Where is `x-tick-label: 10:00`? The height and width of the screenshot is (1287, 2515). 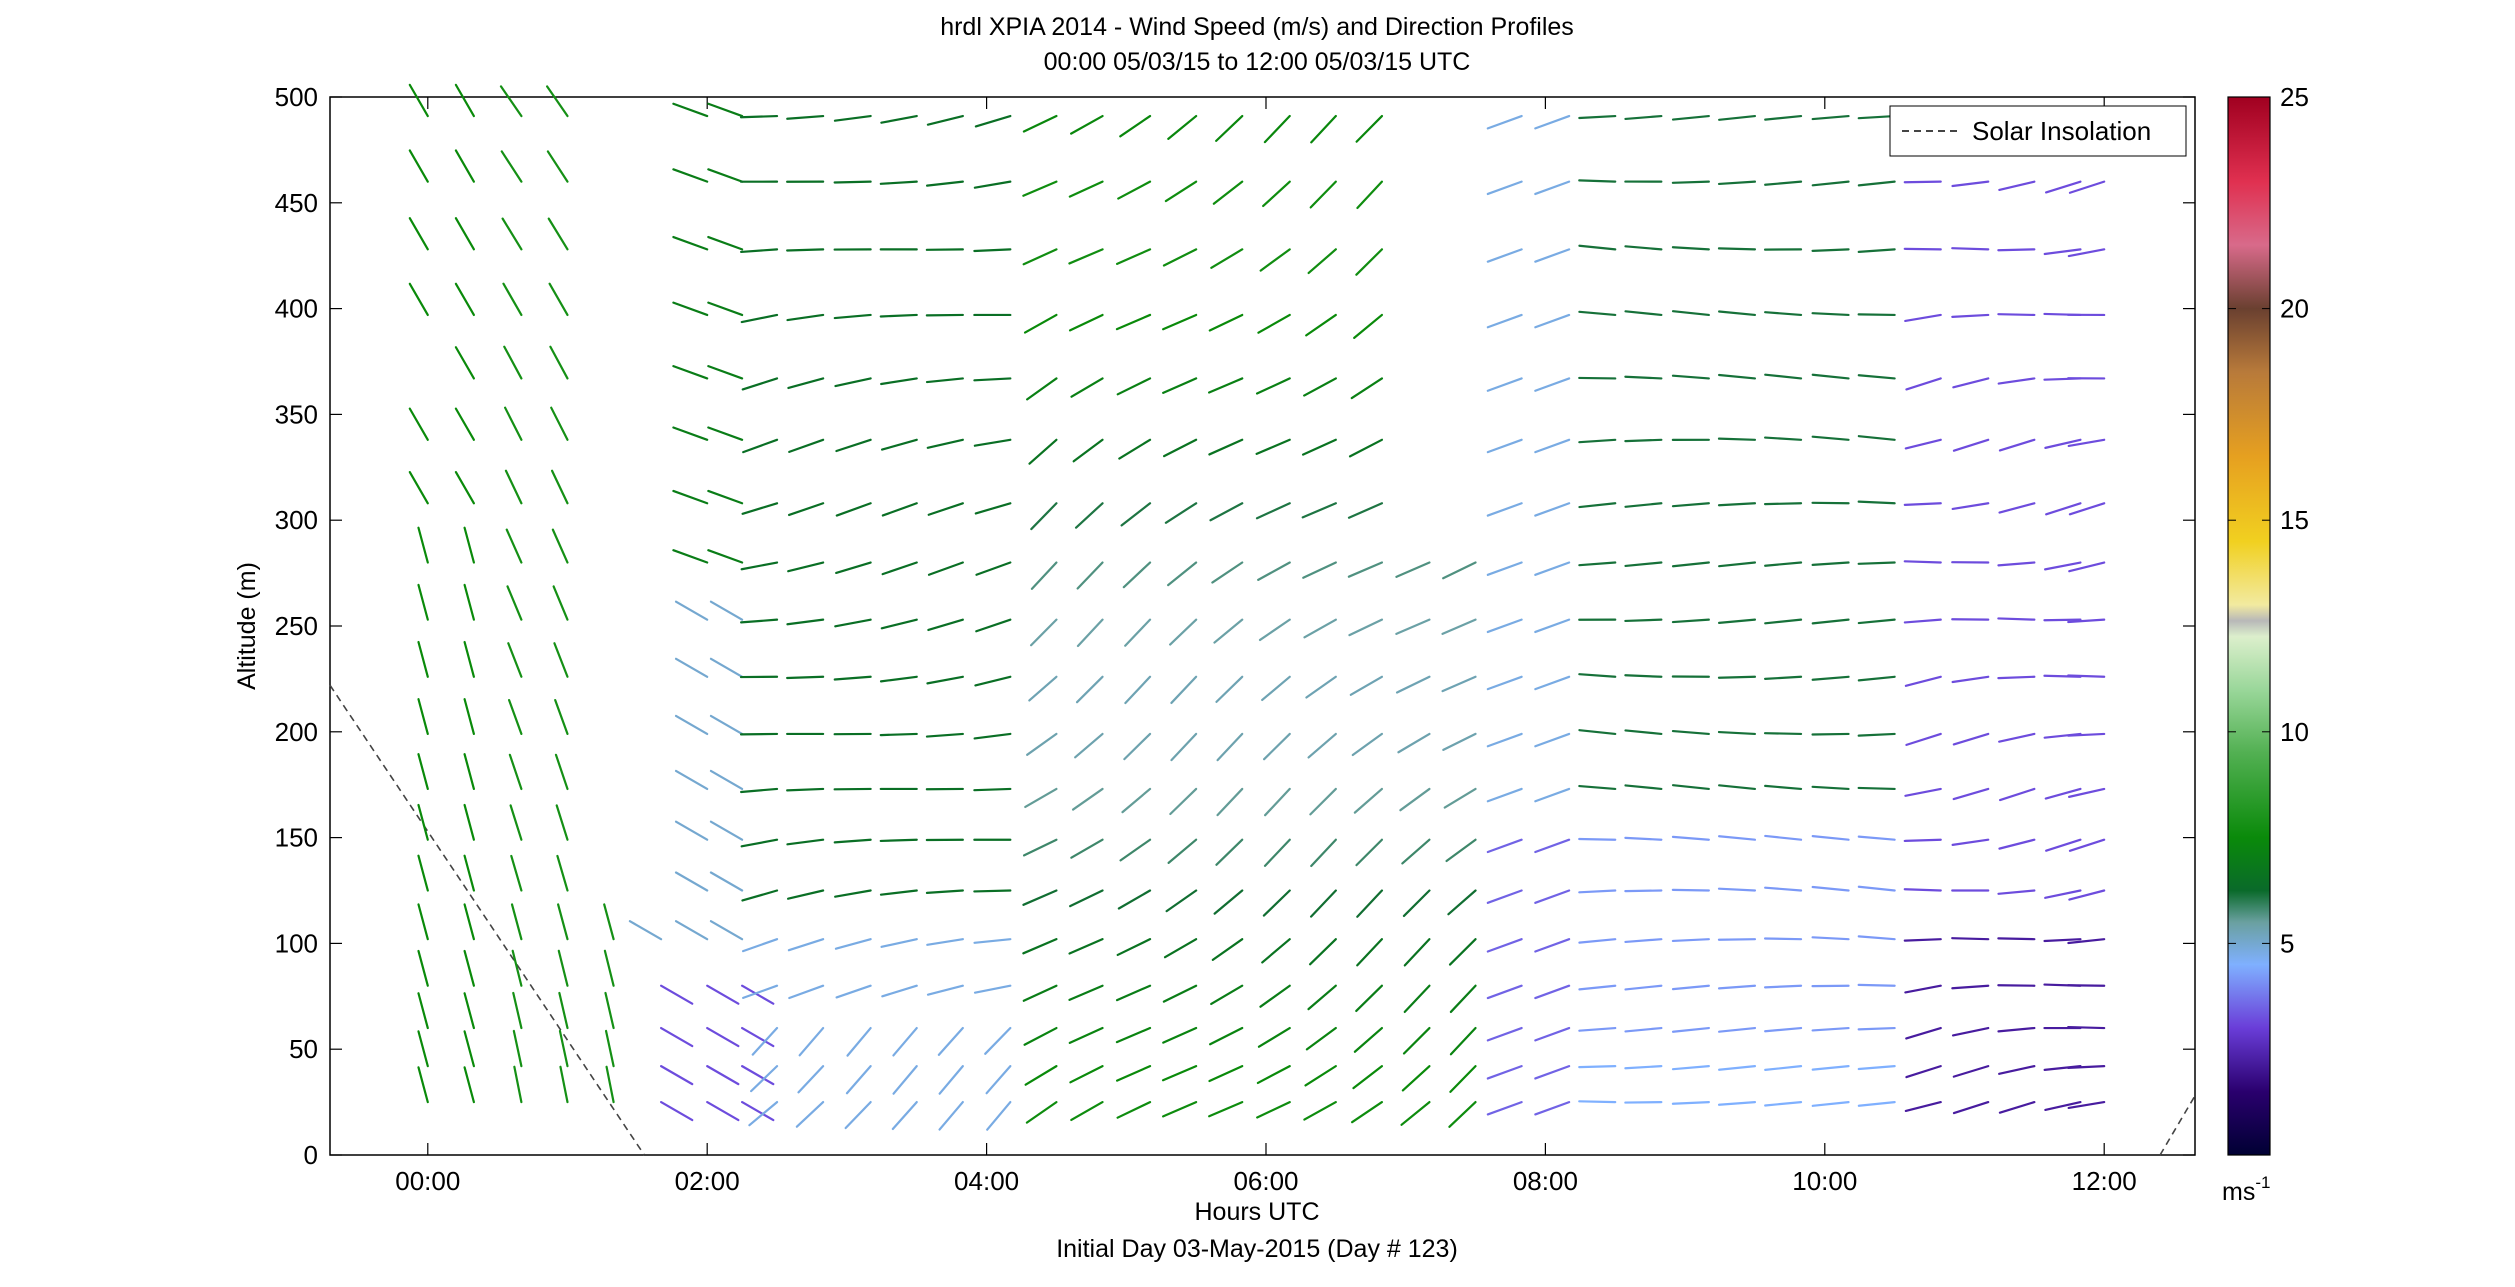 x-tick-label: 10:00 is located at coordinates (1824, 1181).